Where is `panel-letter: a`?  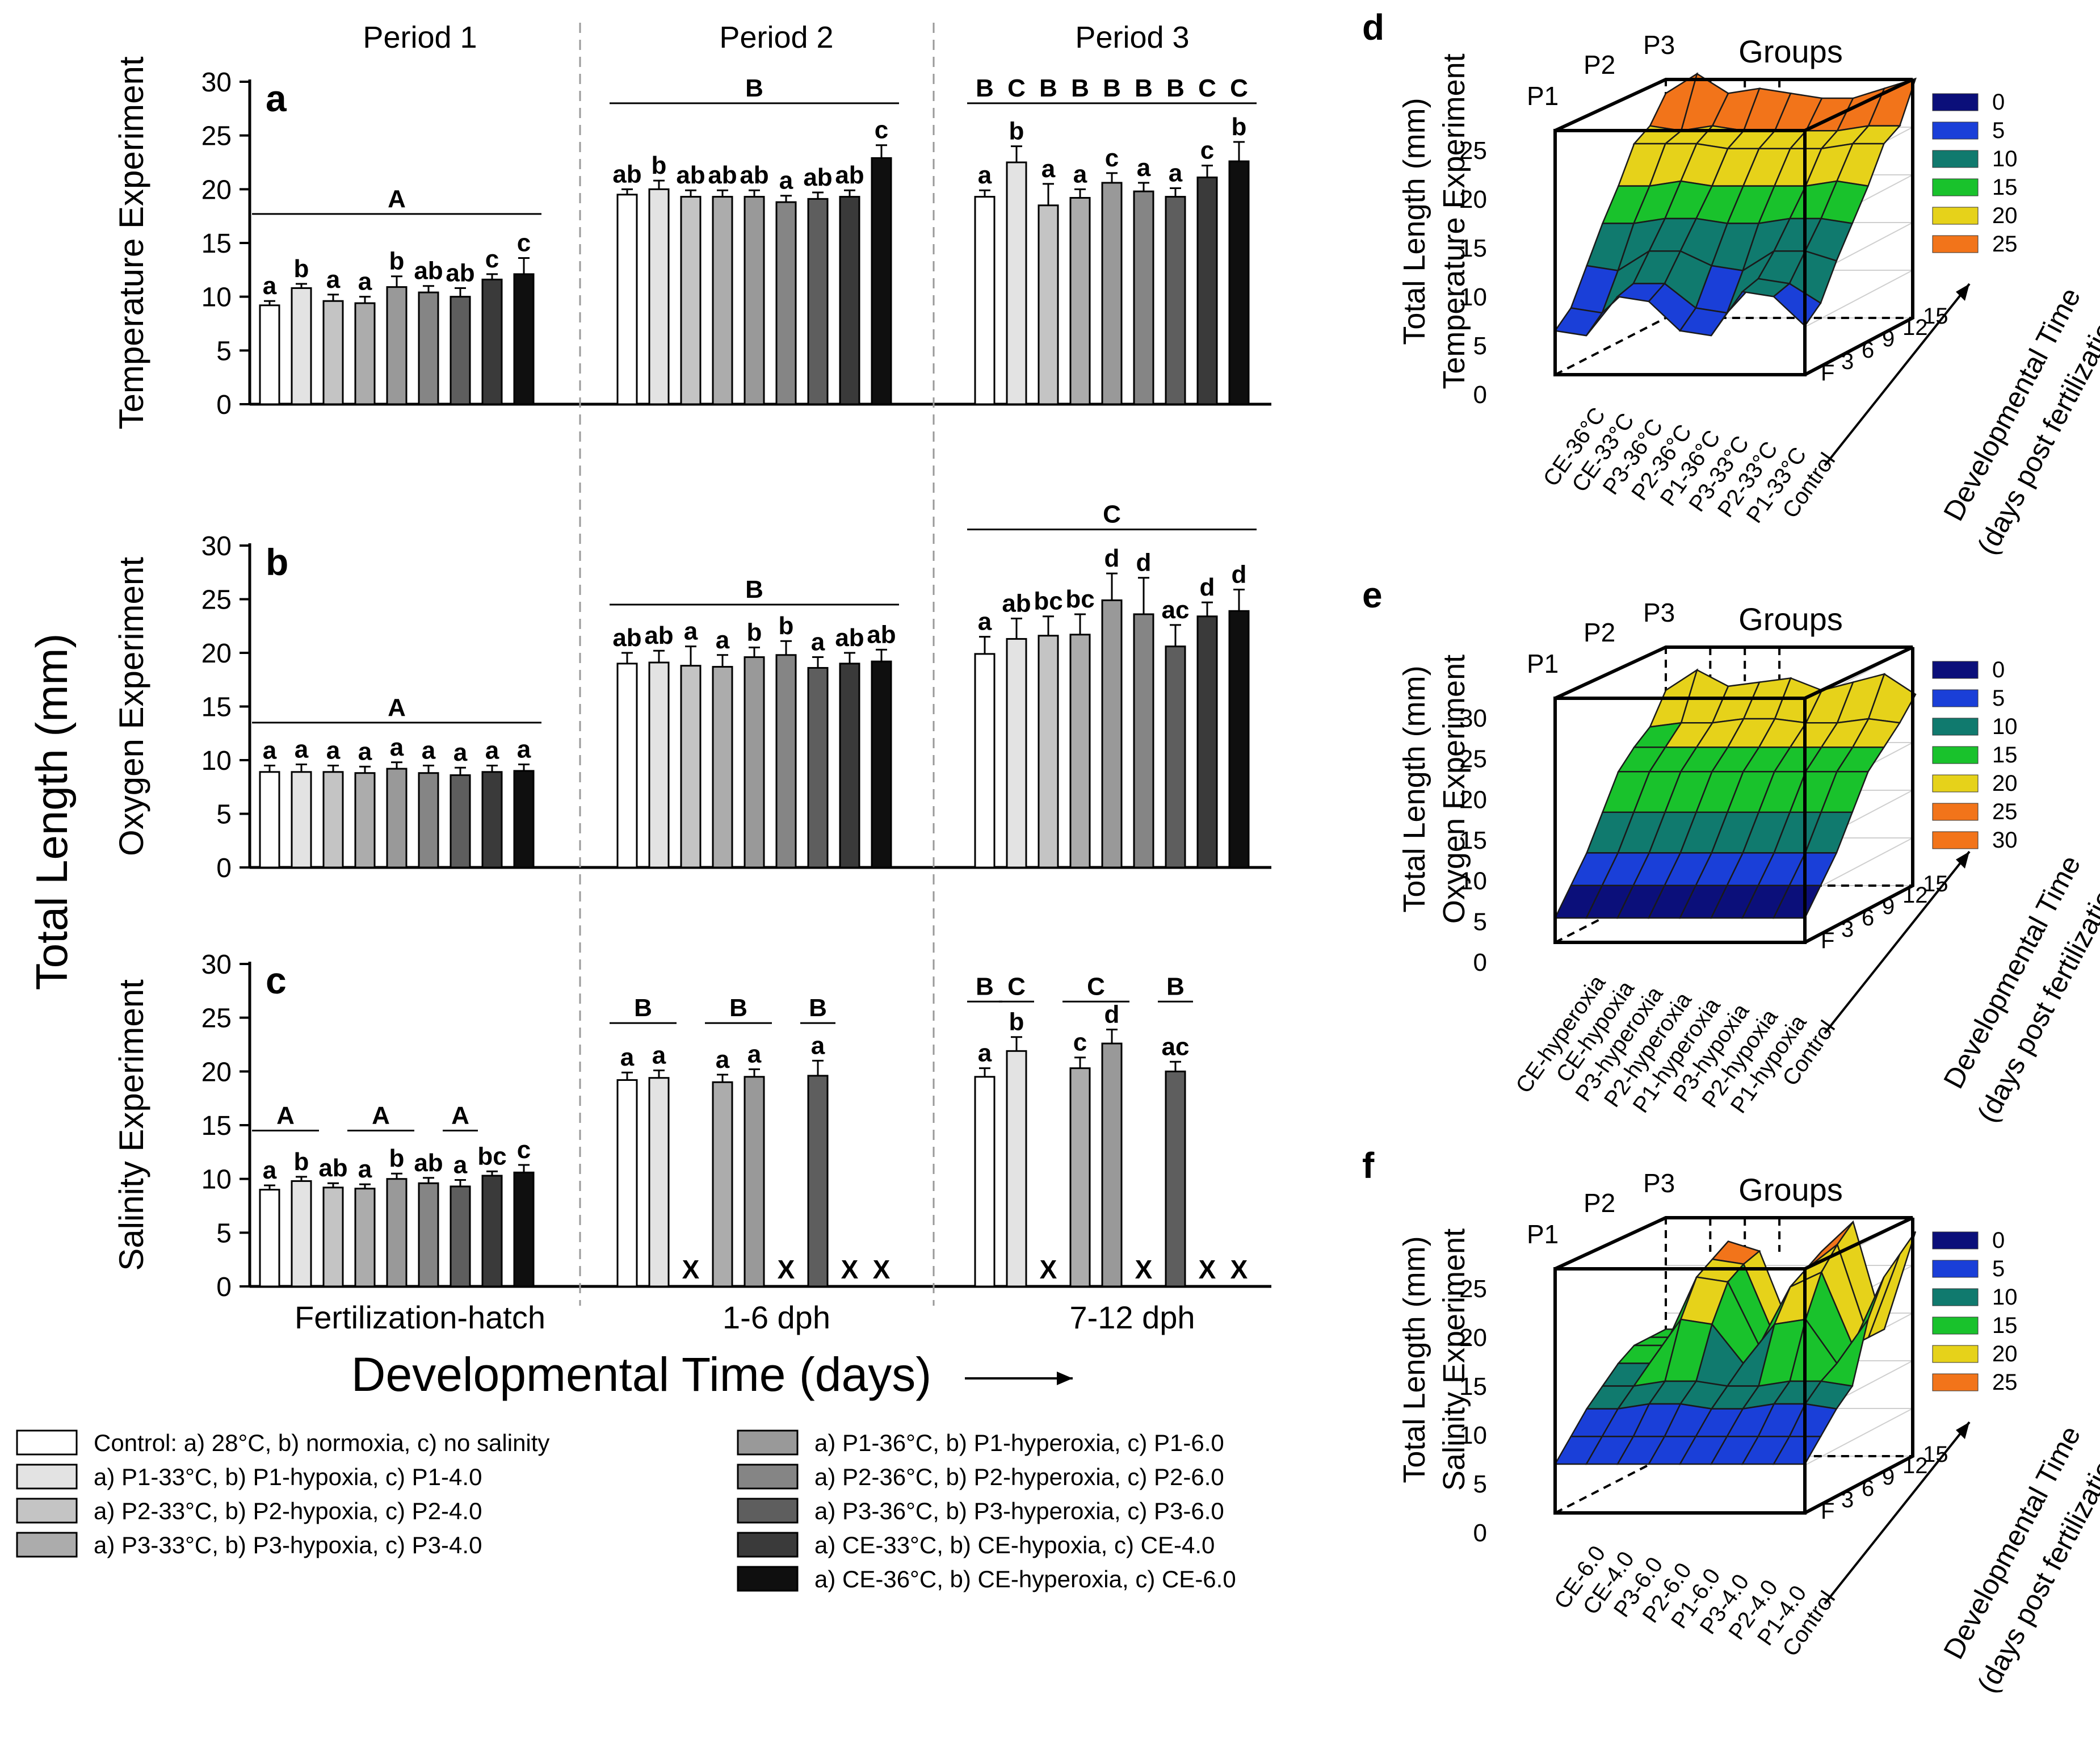
panel-letter: a is located at coordinates (276, 98).